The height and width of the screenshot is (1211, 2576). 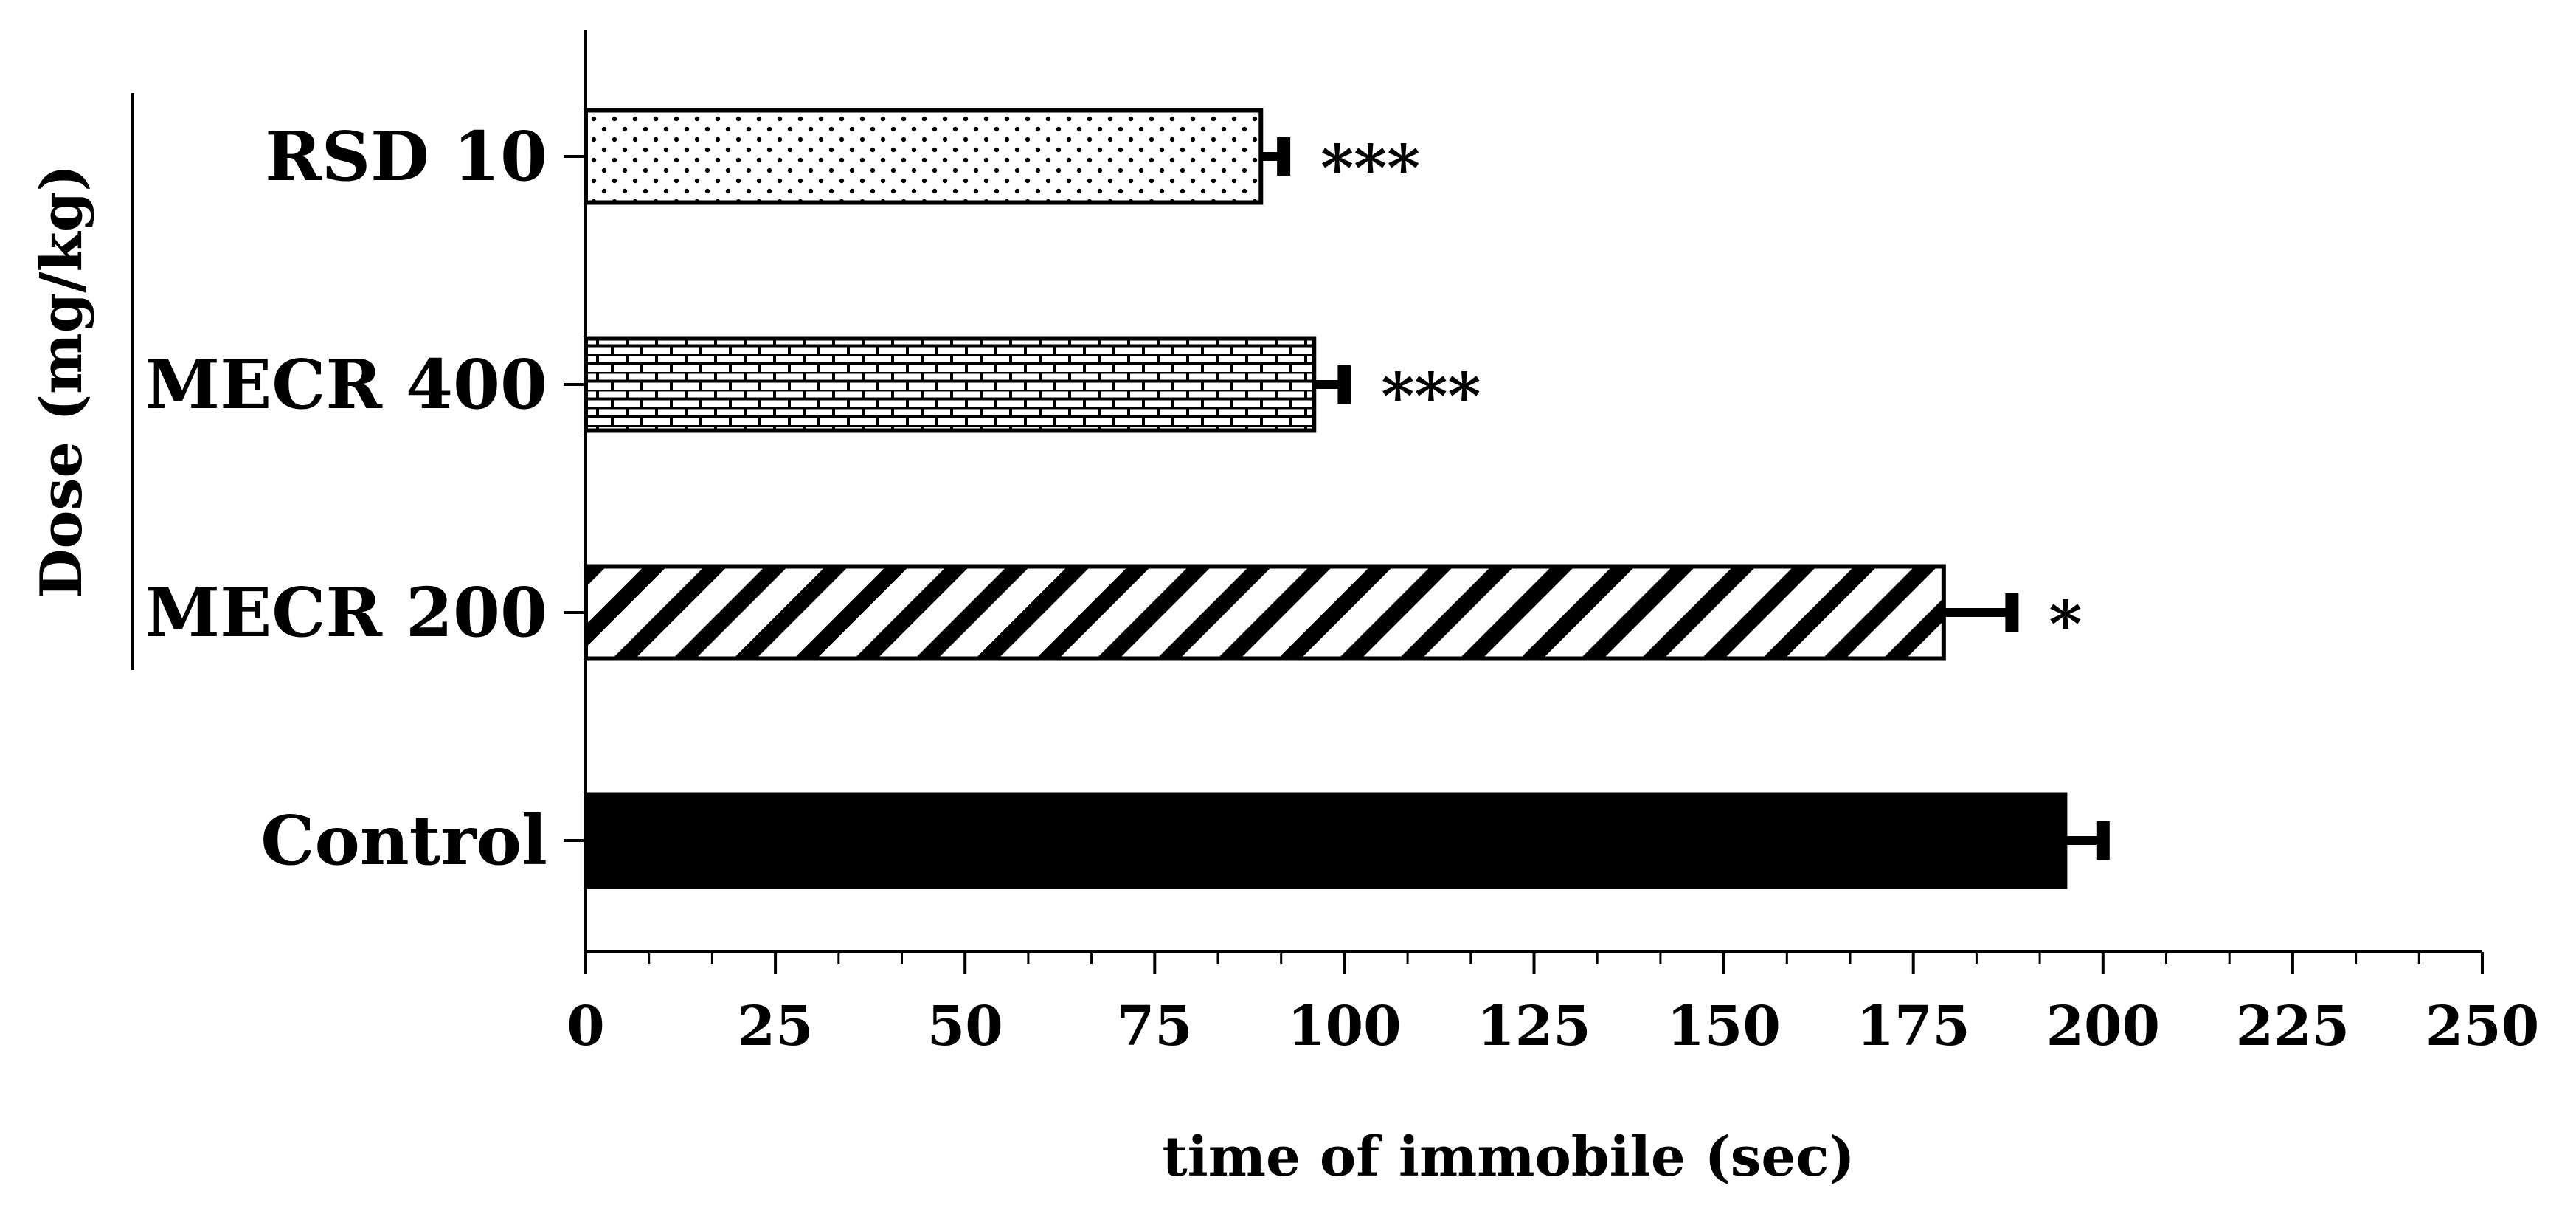 What do you see at coordinates (366, 498) in the screenshot?
I see `y-ticks: Control MECR 200 MECR 400 RSD 10` at bounding box center [366, 498].